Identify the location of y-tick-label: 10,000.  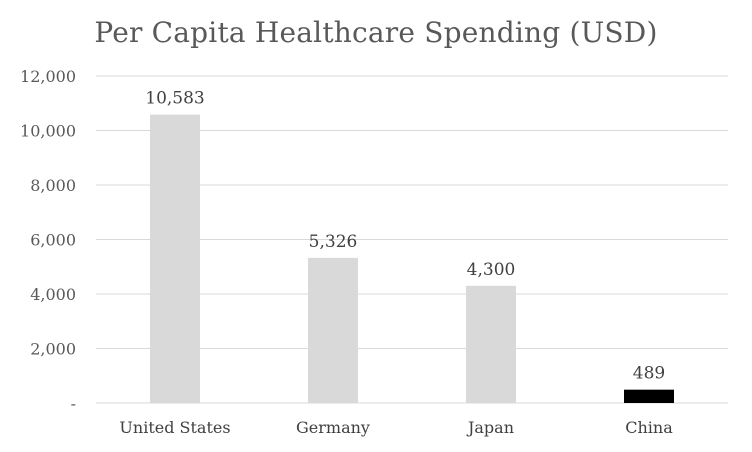
(48, 131).